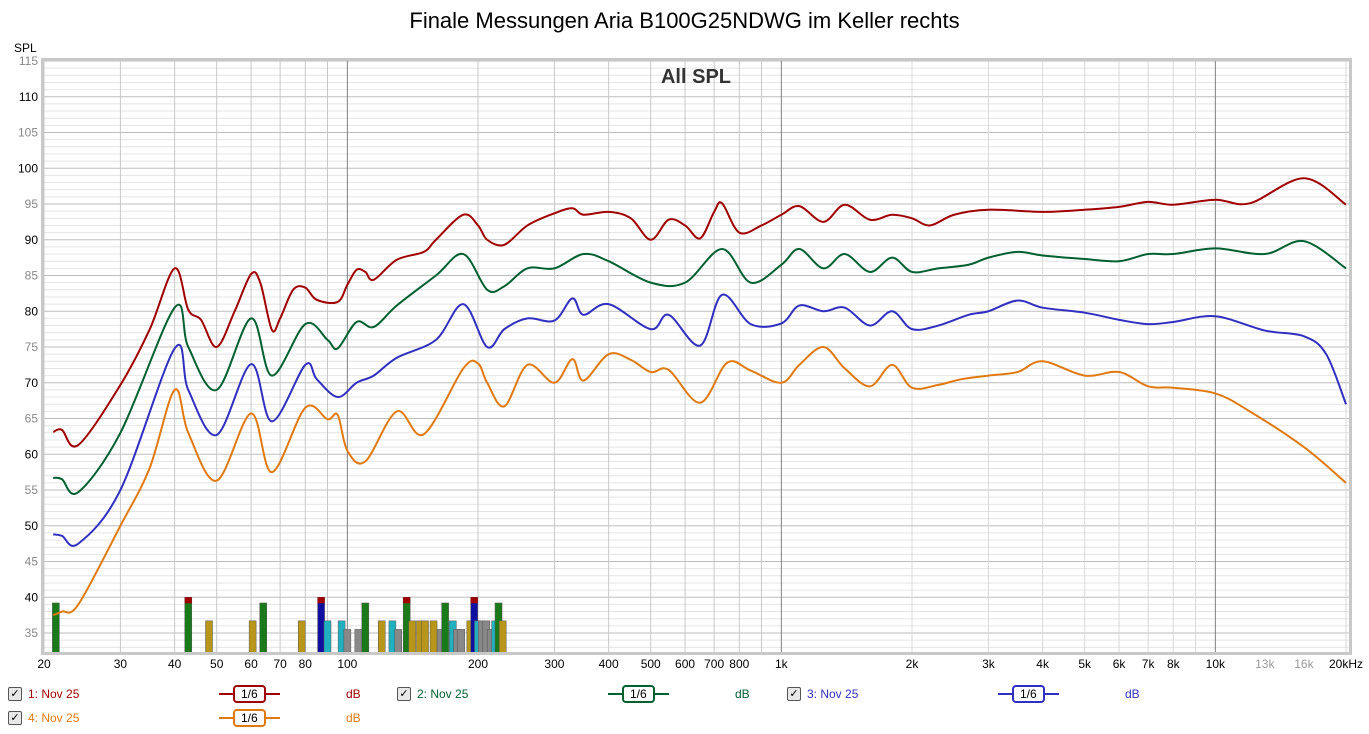  Describe the element at coordinates (1216, 664) in the screenshot. I see `x-tick-label: 10k` at that location.